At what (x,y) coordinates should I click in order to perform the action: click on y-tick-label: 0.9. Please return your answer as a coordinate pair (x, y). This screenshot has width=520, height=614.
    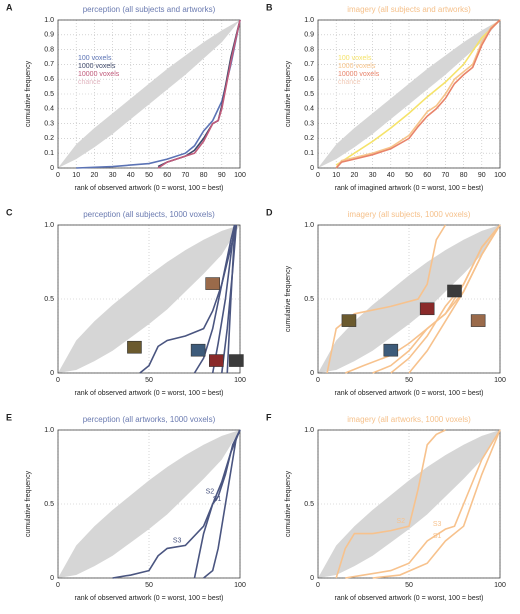
    Looking at the image, I should click on (49, 35).